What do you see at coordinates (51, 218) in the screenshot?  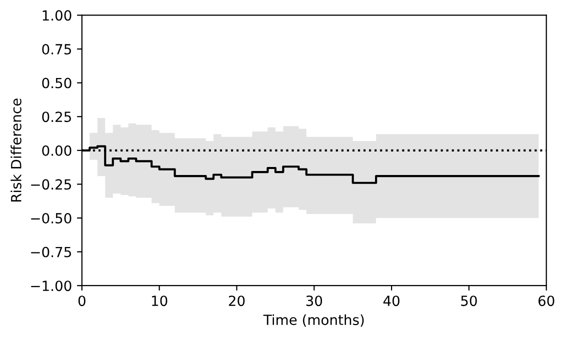 I see `y-tick-label: −0.50` at bounding box center [51, 218].